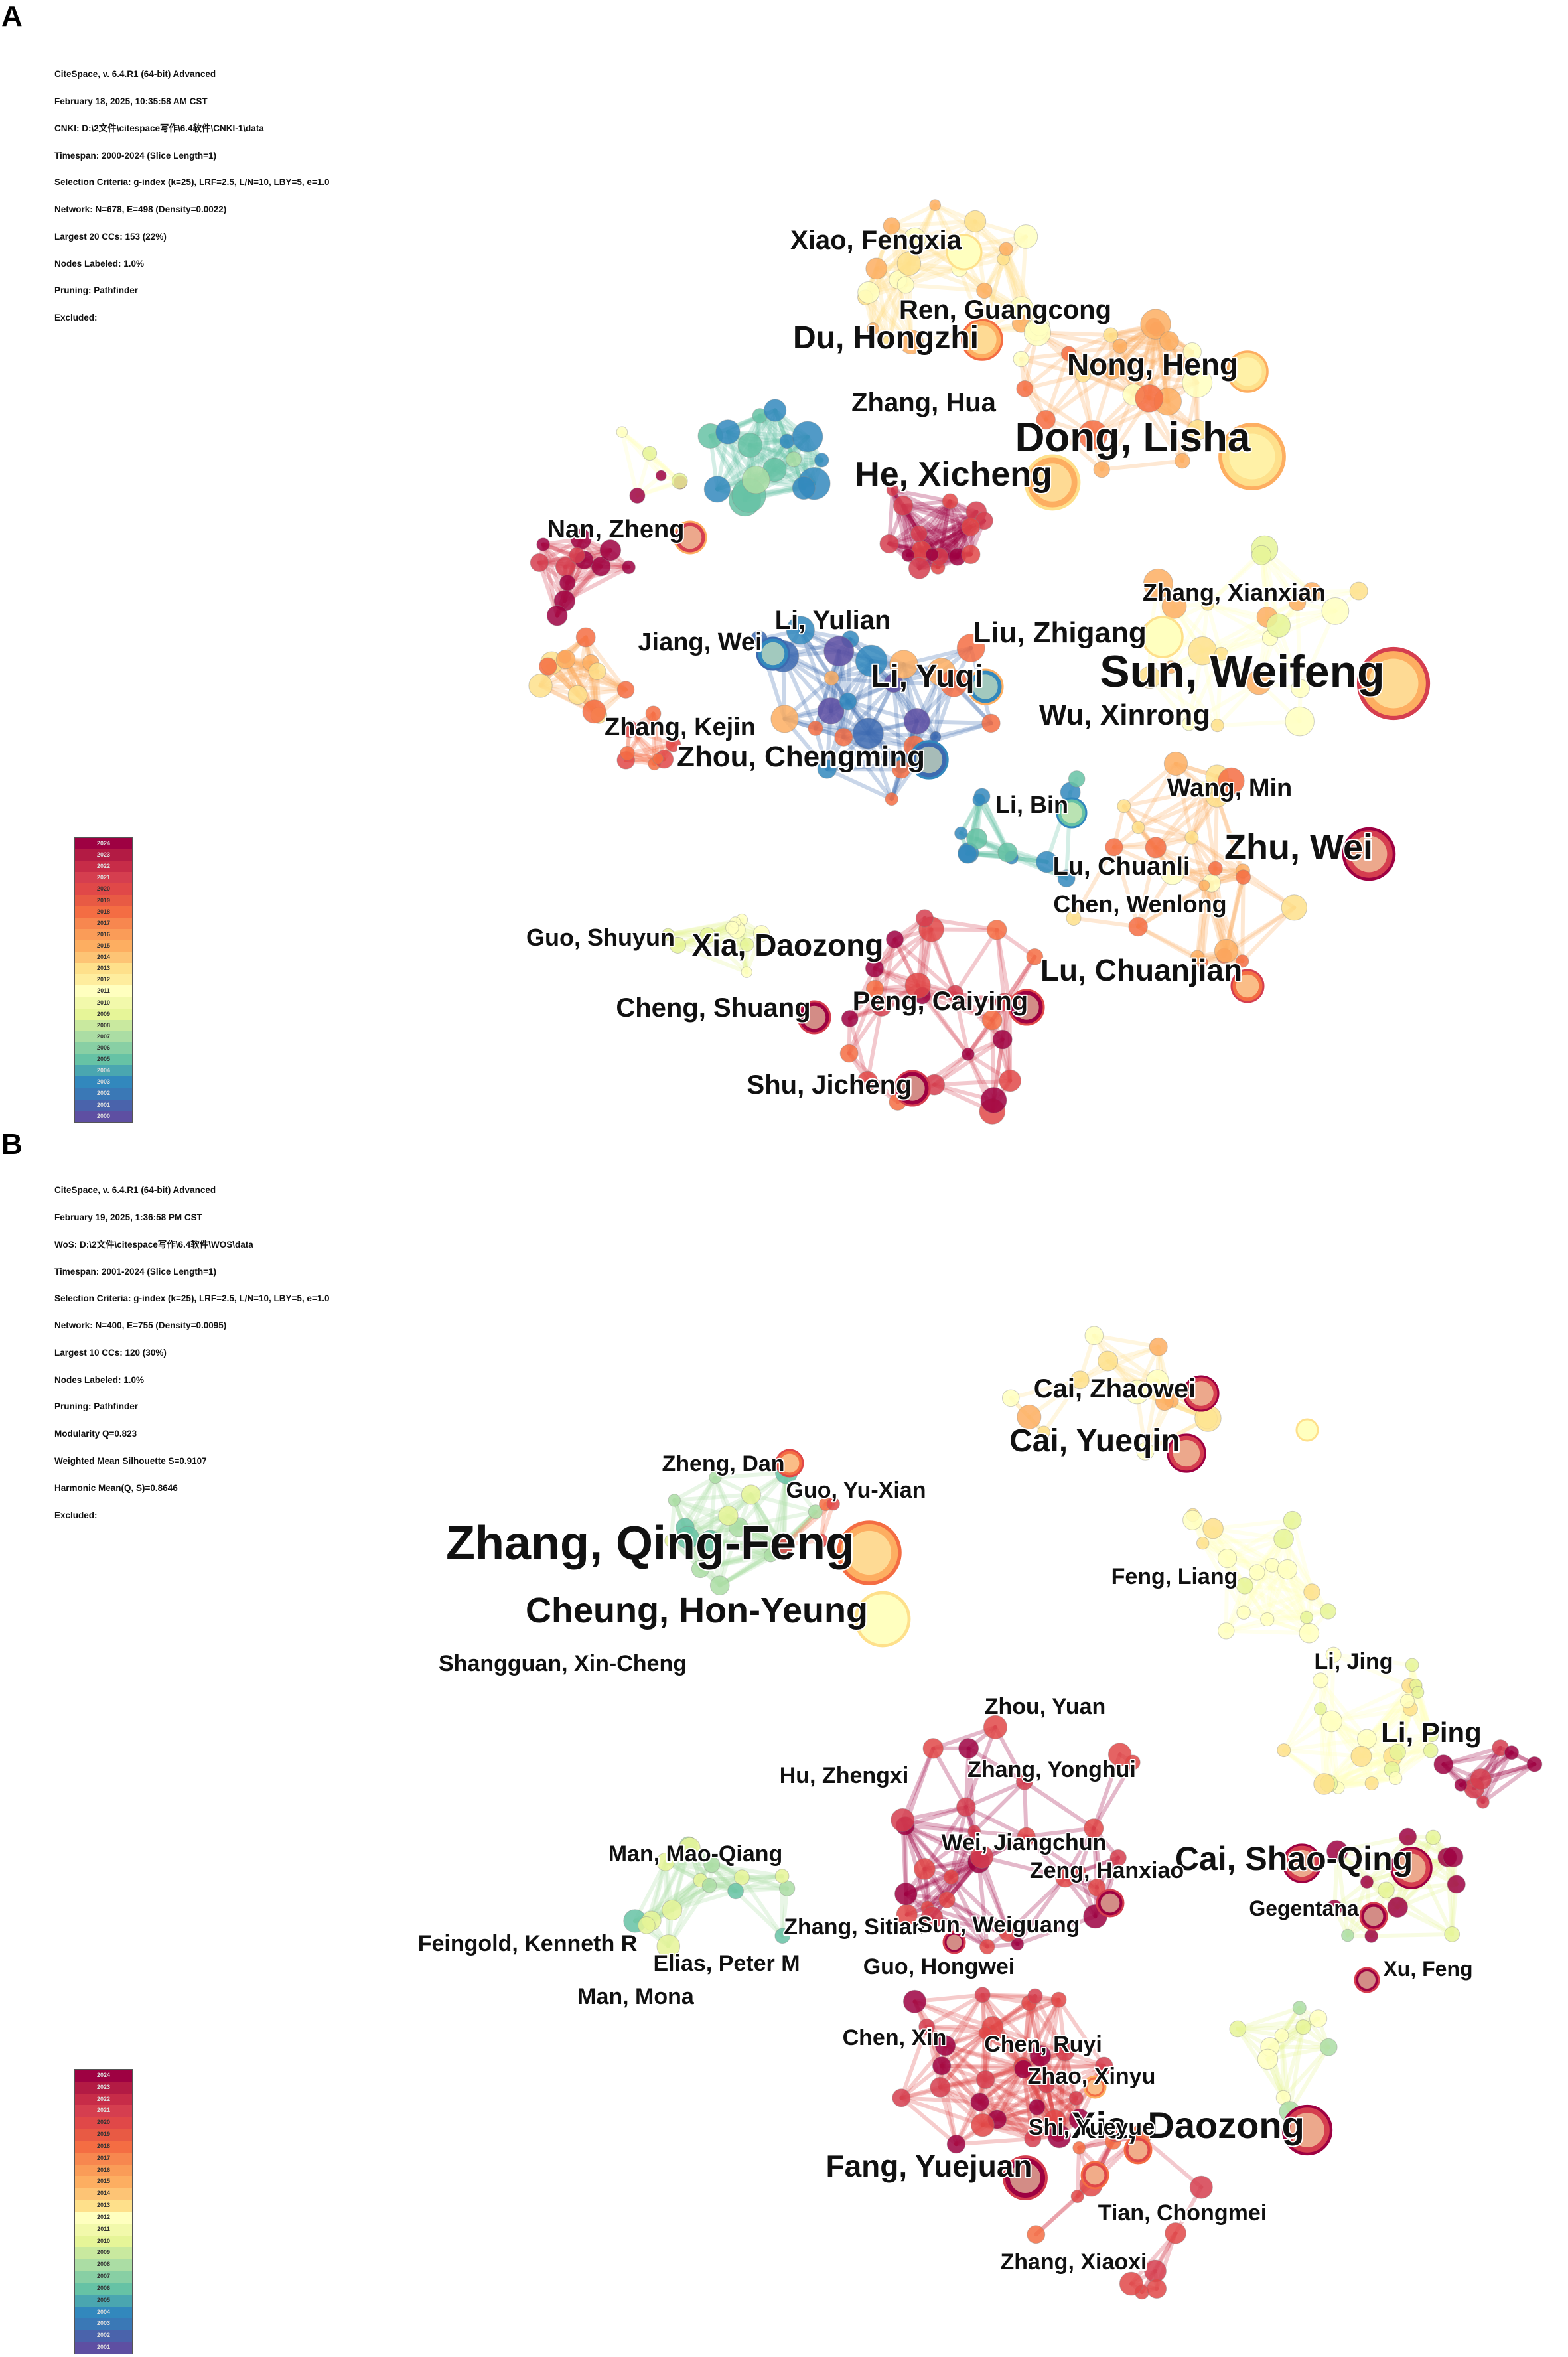 The image size is (1568, 2357). I want to click on node-label: Jiang, Wei, so click(700, 642).